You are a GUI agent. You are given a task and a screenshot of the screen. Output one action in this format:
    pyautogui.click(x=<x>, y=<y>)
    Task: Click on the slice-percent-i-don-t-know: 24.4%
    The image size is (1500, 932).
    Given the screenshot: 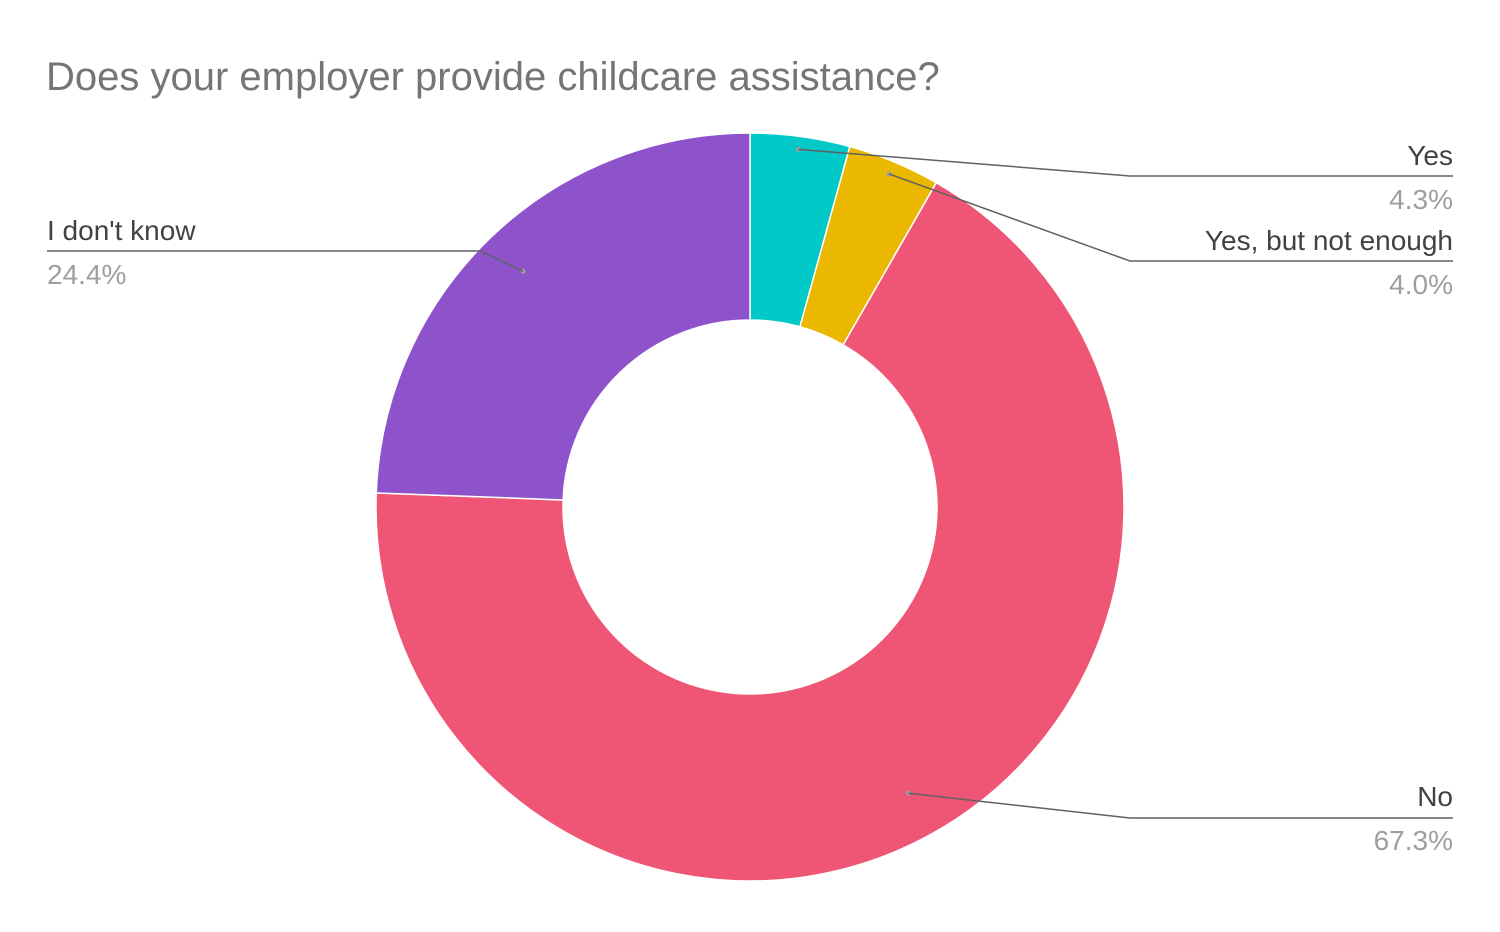 What is the action you would take?
    pyautogui.click(x=86, y=274)
    